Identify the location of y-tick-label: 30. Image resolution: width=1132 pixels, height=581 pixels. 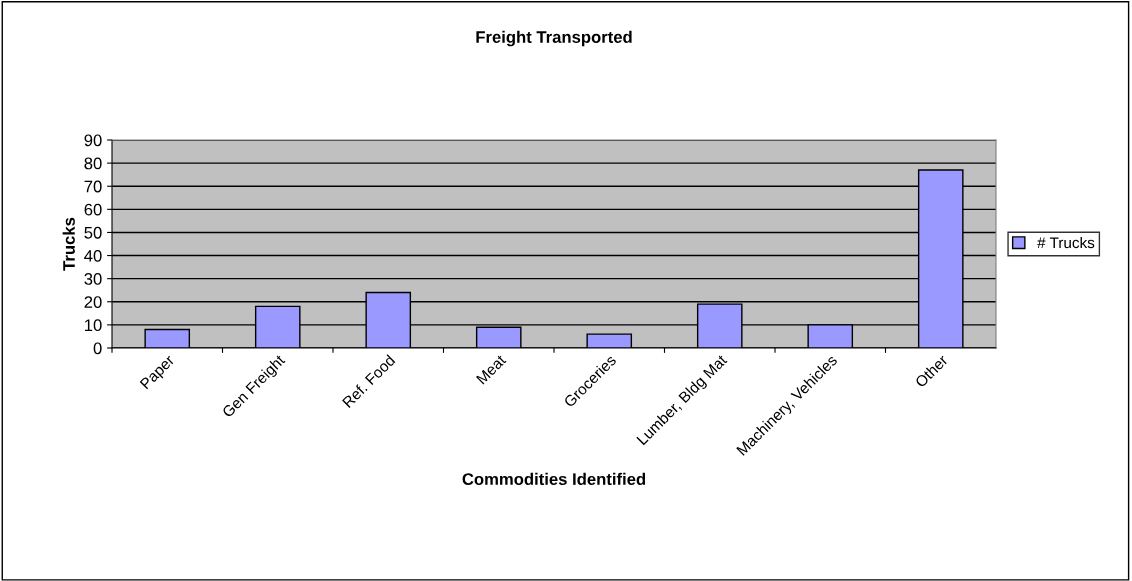
(93, 279).